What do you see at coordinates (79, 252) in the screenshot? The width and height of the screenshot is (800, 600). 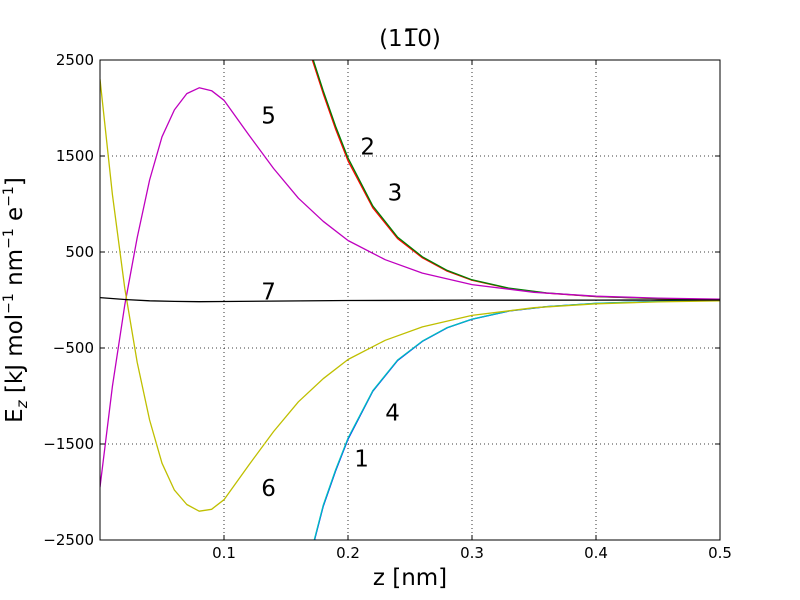 I see `y-tick-label: 500` at bounding box center [79, 252].